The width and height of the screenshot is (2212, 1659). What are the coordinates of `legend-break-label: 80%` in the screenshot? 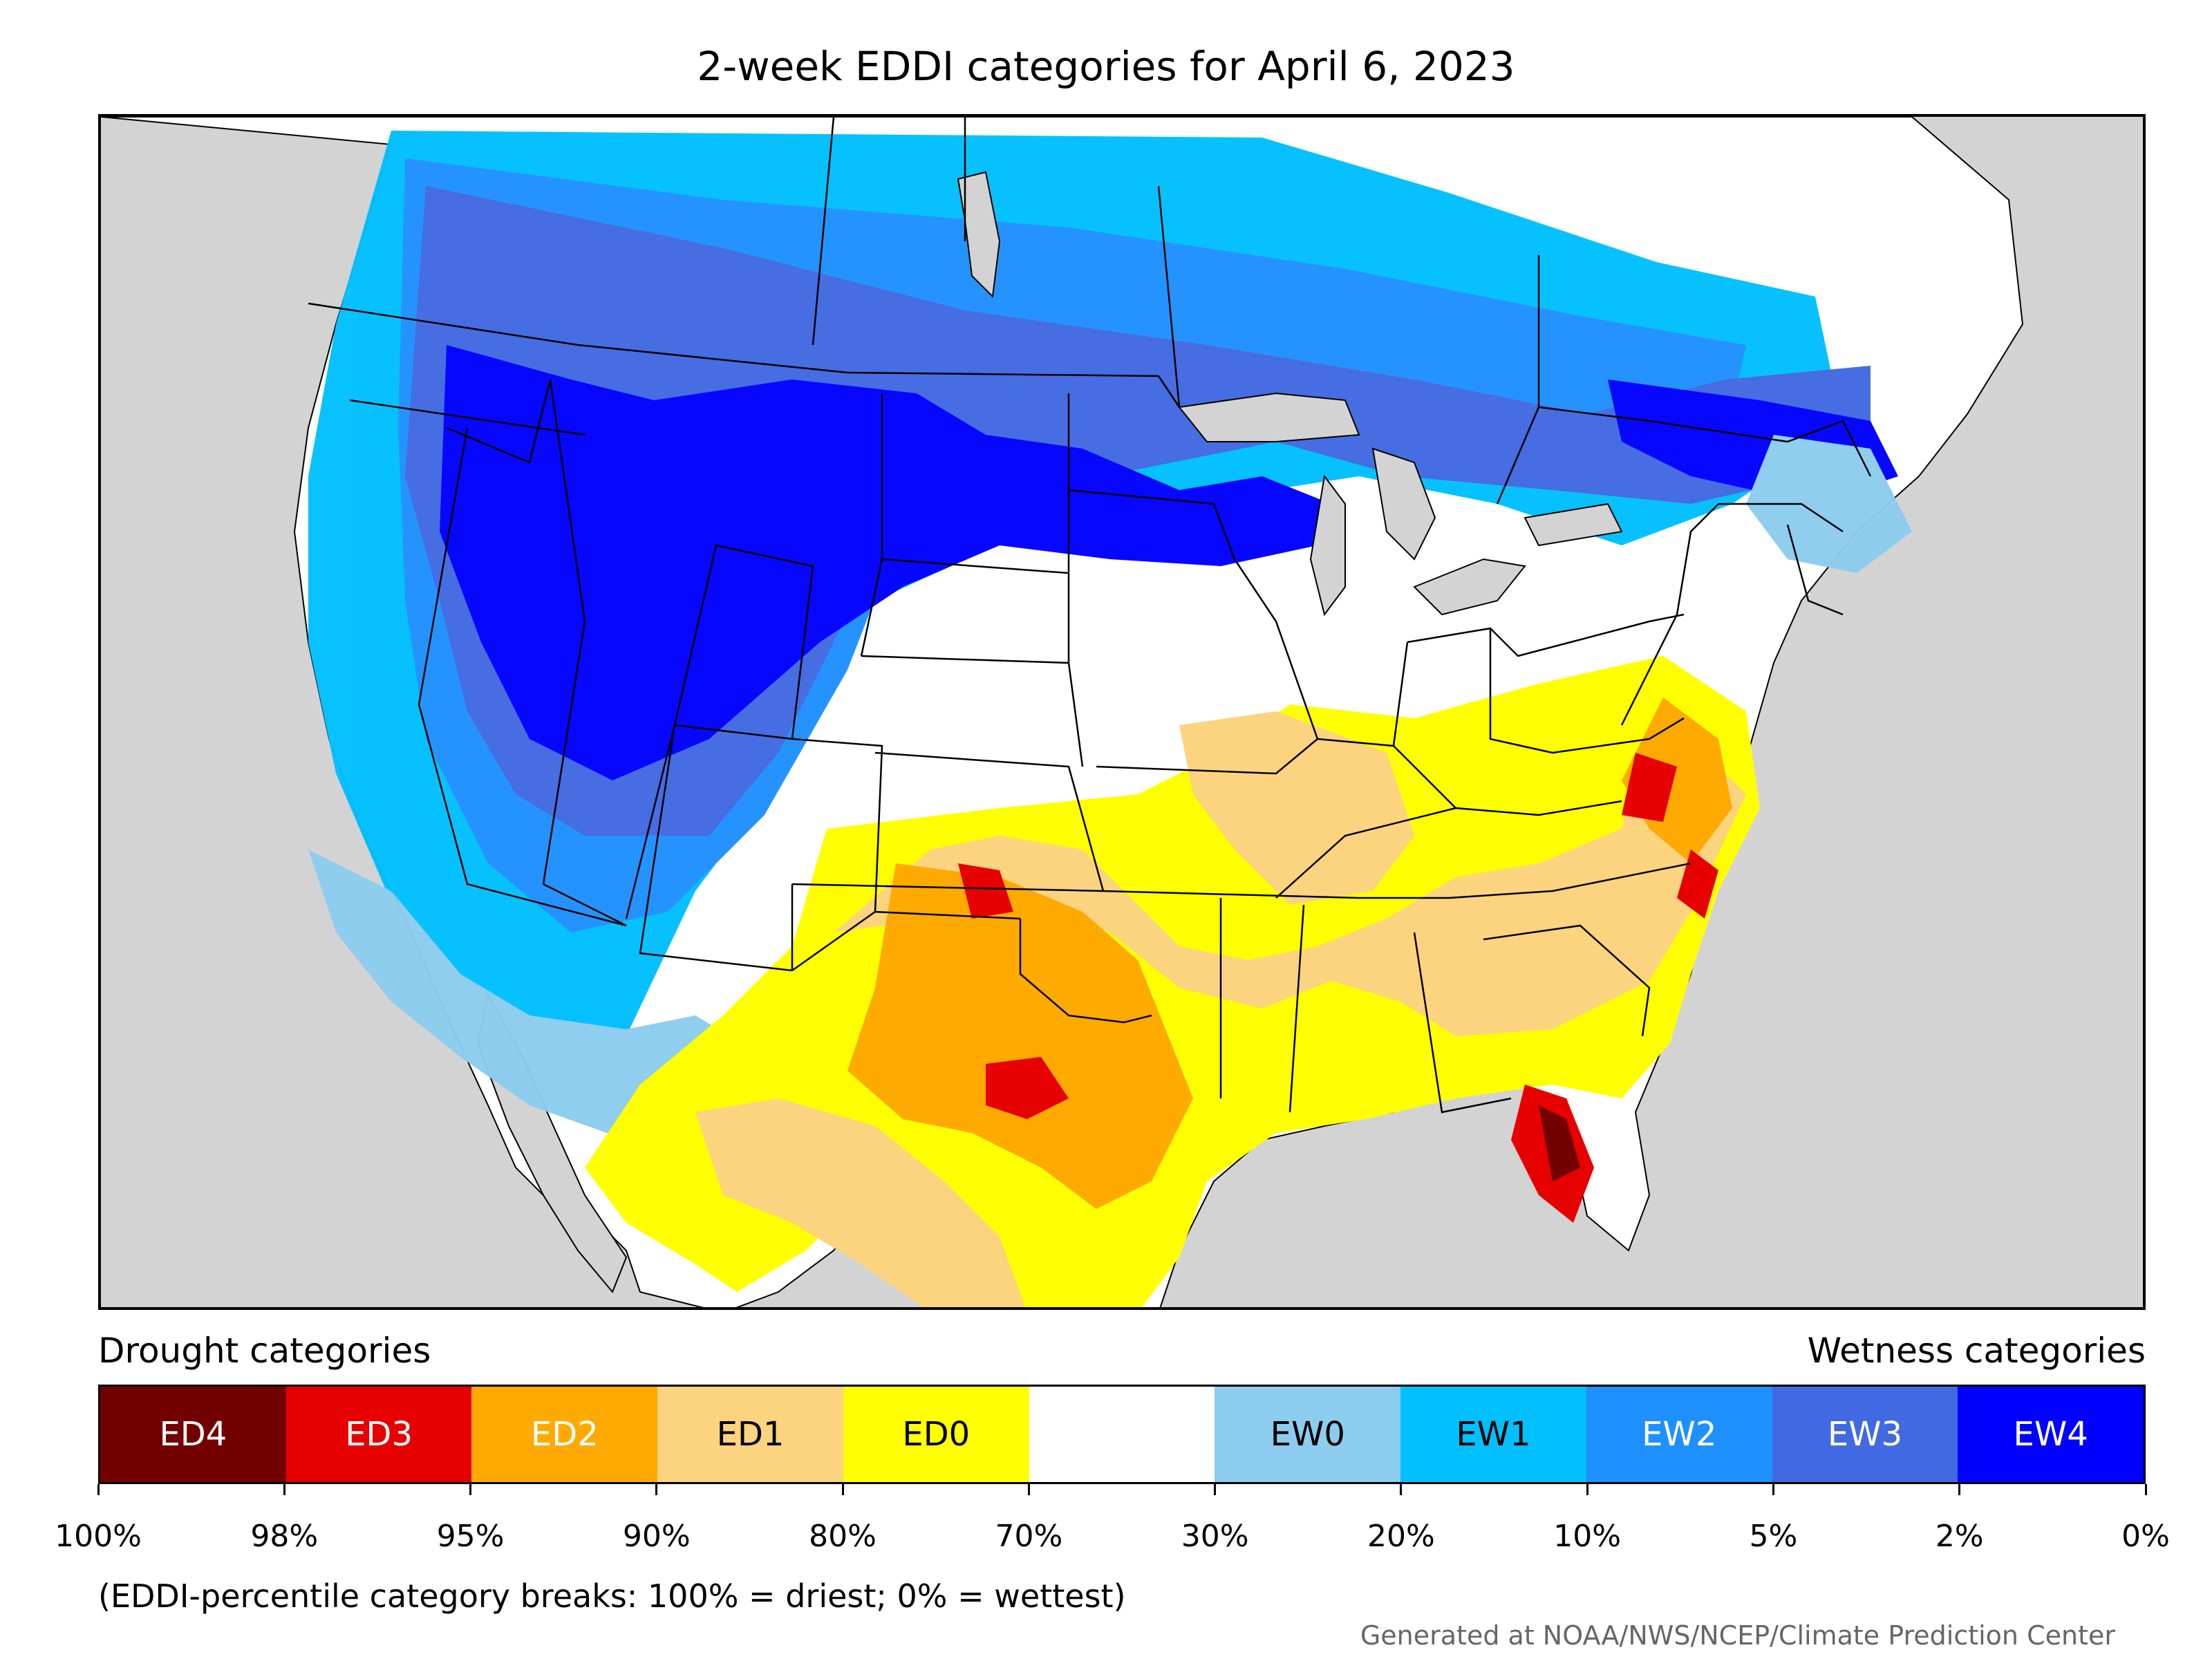 It's located at (843, 1536).